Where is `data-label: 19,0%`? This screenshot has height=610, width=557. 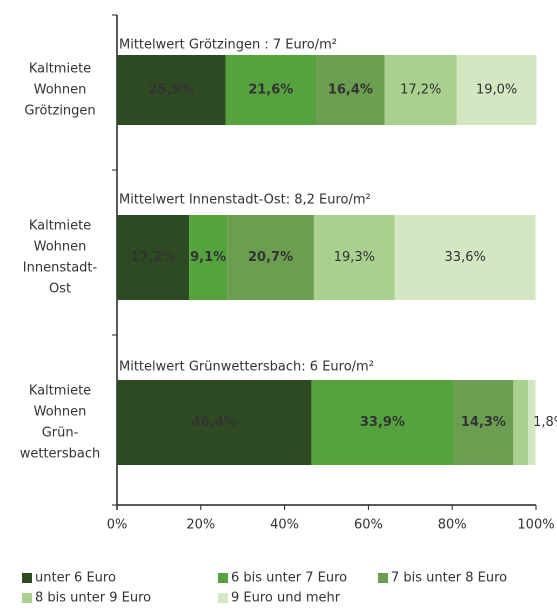
data-label: 19,0% is located at coordinates (496, 90).